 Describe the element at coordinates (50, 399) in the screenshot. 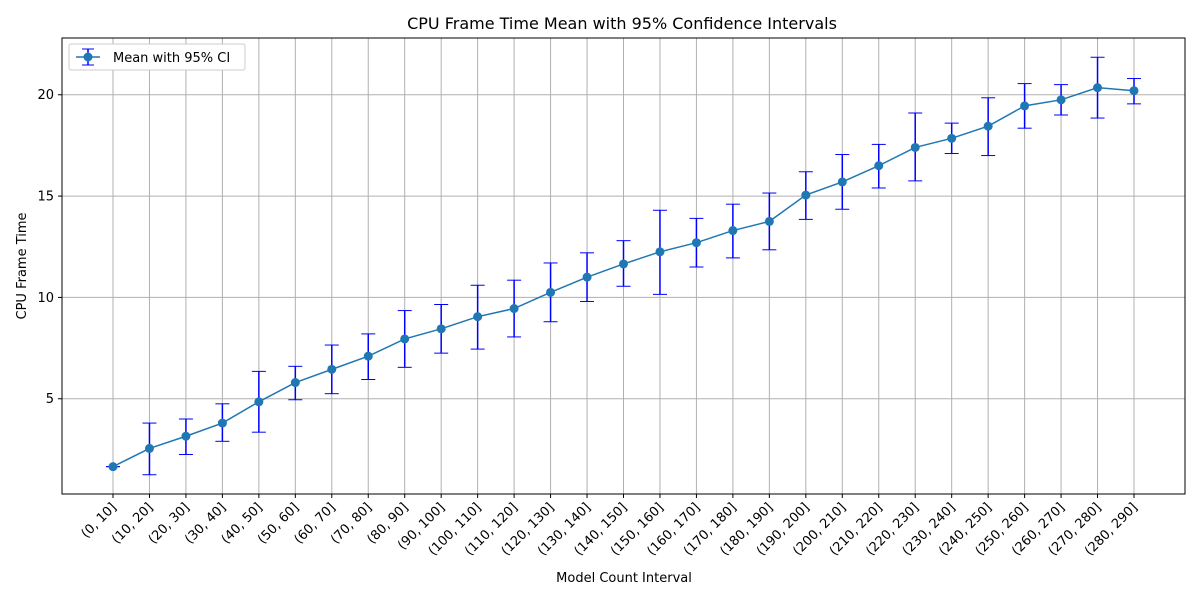

I see `y-tick-label: 5` at that location.